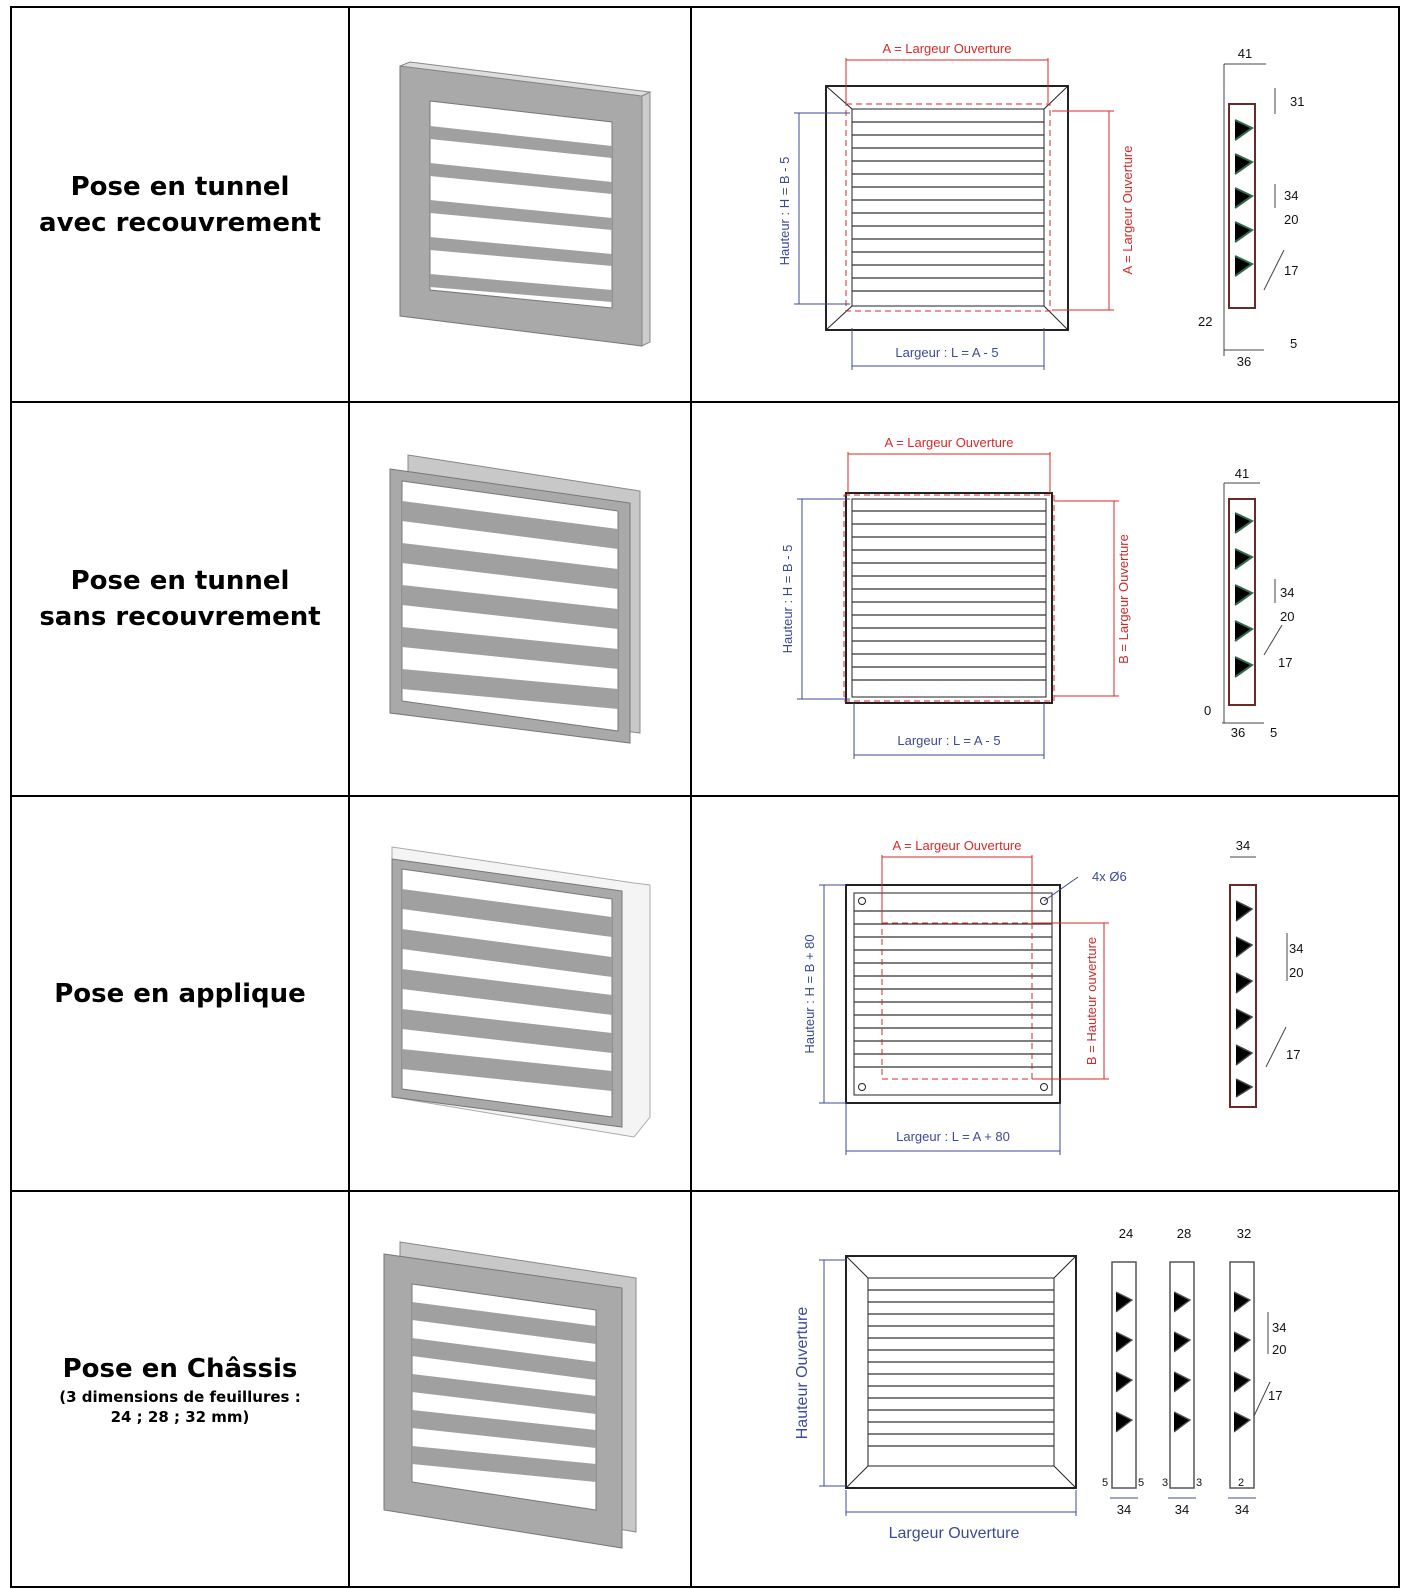 The image size is (1406, 1589). Describe the element at coordinates (180, 1369) in the screenshot. I see `row-title-line: Pose en Châssis` at that location.